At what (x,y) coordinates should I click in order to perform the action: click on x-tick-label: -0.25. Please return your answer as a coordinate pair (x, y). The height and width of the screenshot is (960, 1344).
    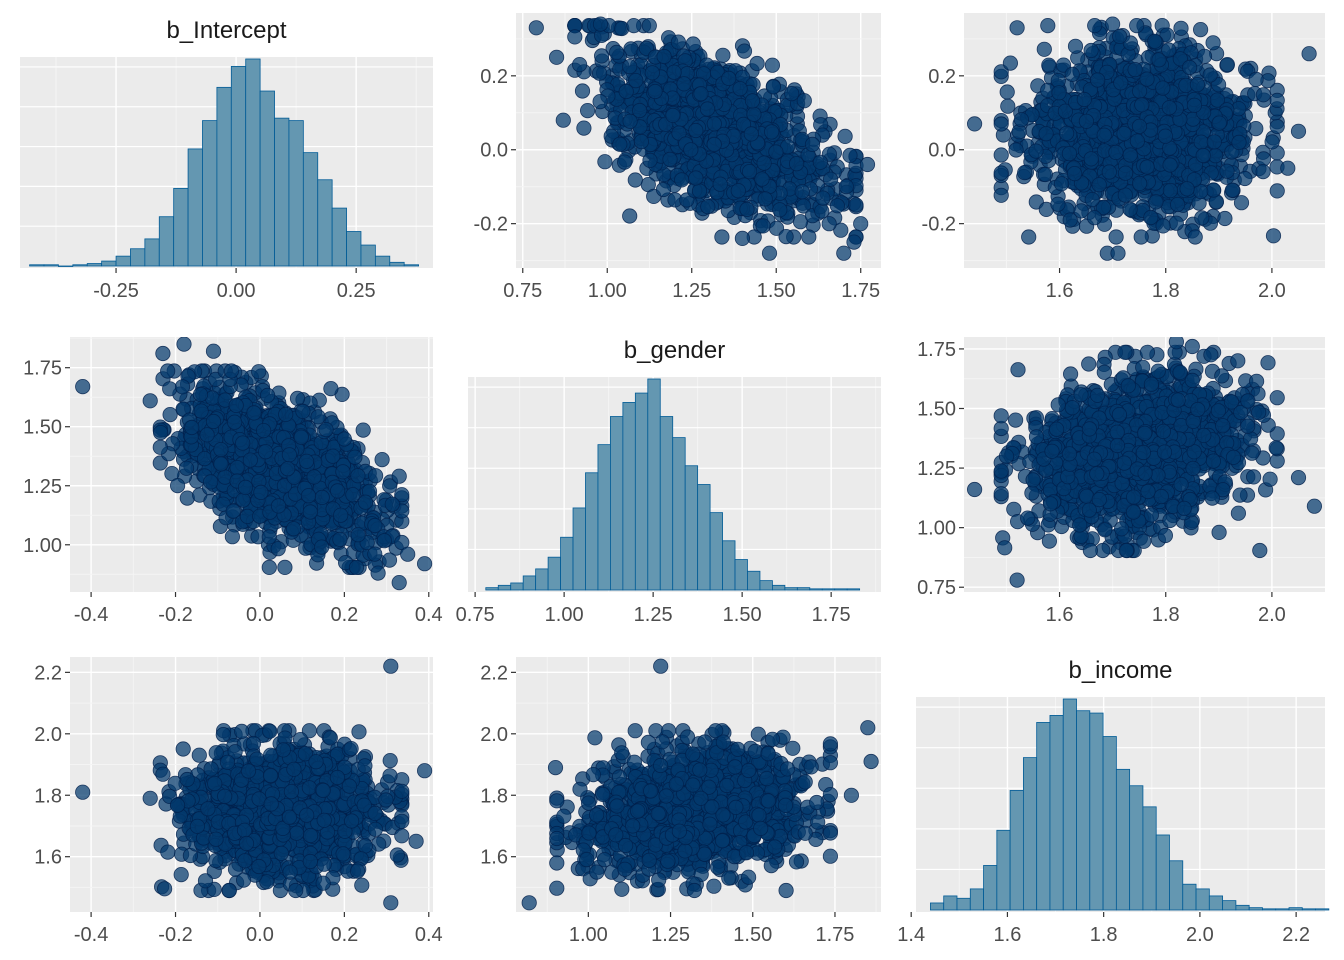
    Looking at the image, I should click on (116, 291).